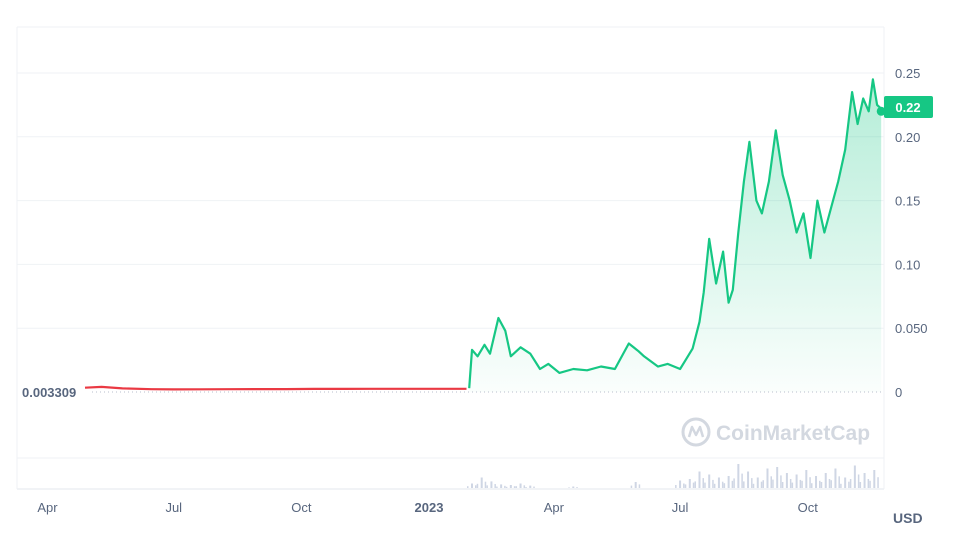  Describe the element at coordinates (881, 111) in the screenshot. I see `current-price-dot` at that location.